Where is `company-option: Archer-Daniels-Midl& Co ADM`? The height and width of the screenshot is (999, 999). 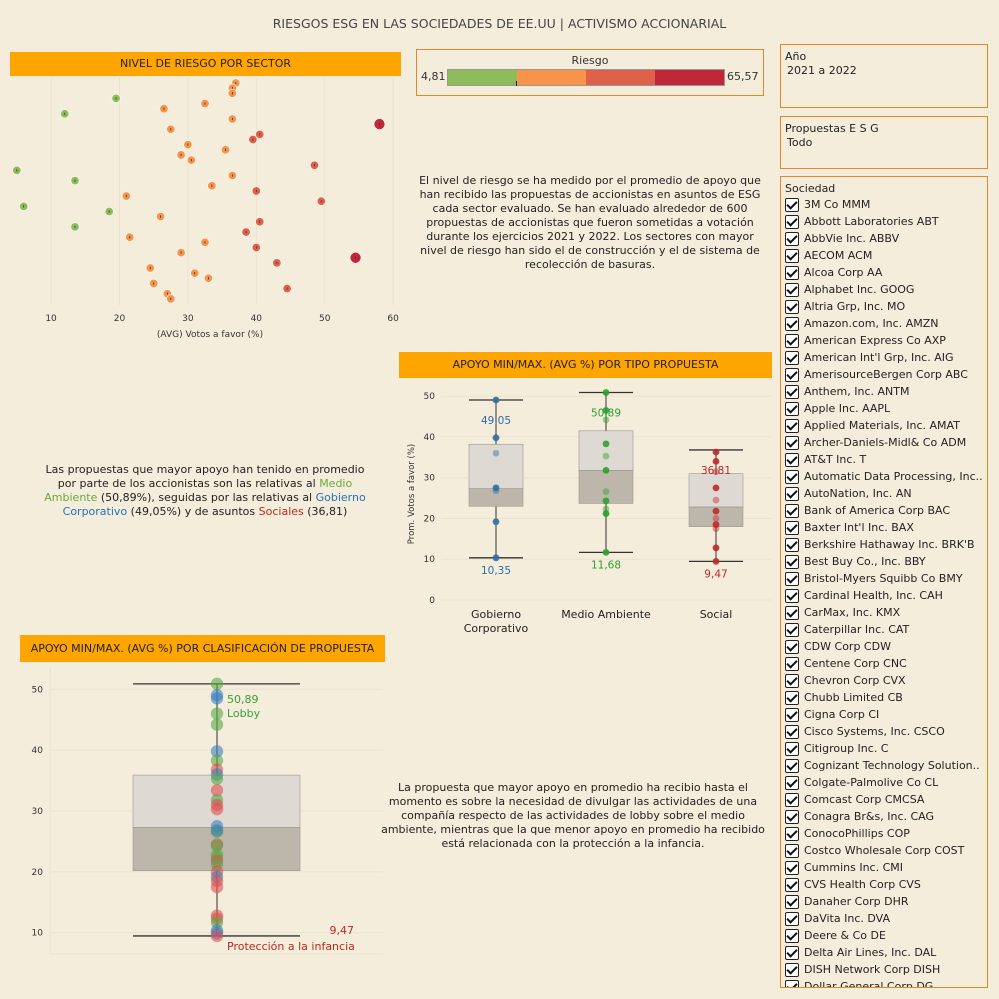 company-option: Archer-Daniels-Midl& Co ADM is located at coordinates (885, 442).